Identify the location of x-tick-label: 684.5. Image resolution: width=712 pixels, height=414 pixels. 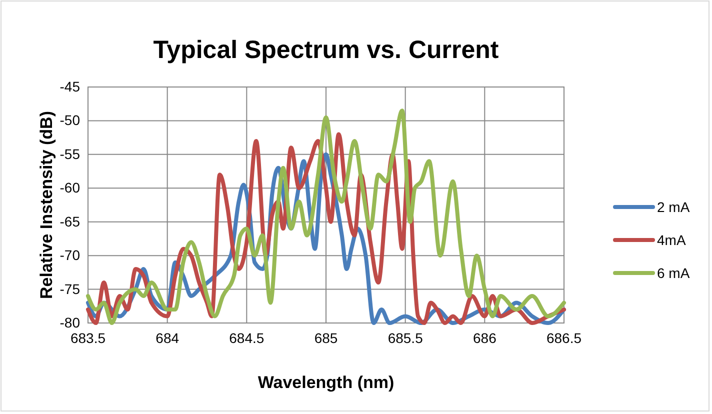
(246, 338).